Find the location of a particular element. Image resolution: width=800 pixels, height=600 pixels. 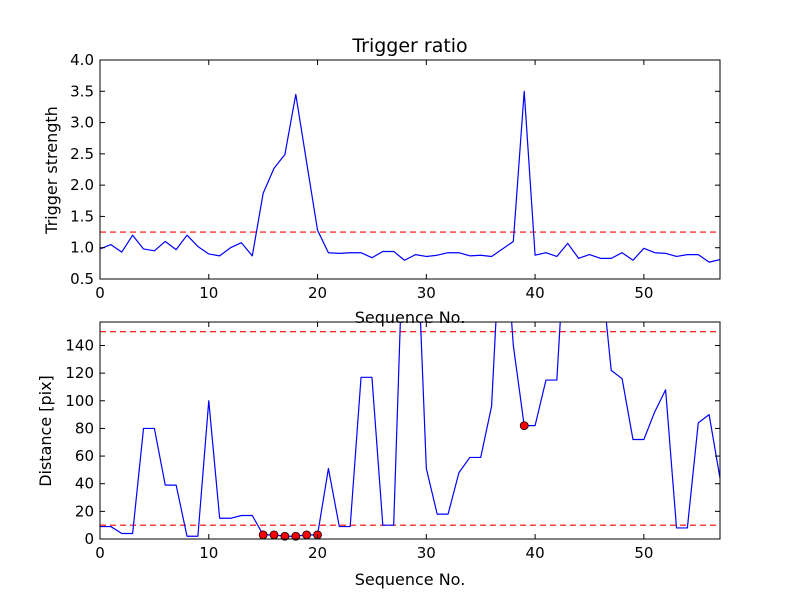

y-tick-label: 0 is located at coordinates (89, 539).